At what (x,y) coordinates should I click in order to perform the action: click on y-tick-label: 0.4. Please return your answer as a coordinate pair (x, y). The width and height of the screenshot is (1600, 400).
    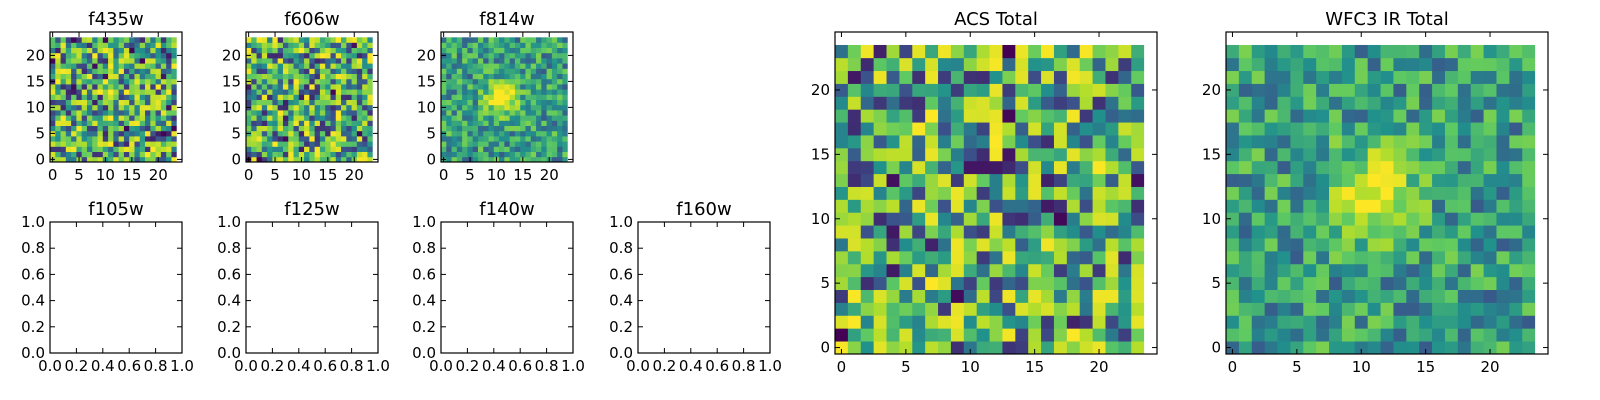
    Looking at the image, I should click on (33, 301).